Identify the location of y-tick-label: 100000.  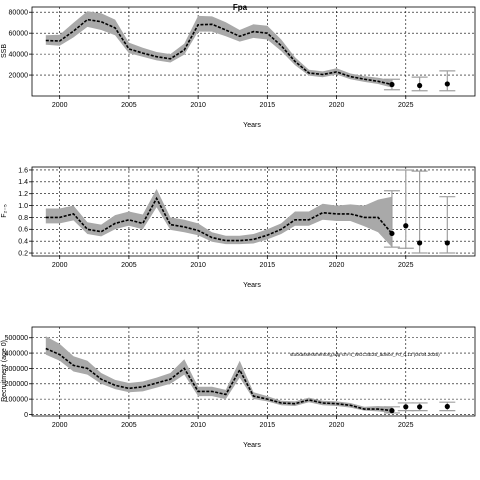
(16, 400).